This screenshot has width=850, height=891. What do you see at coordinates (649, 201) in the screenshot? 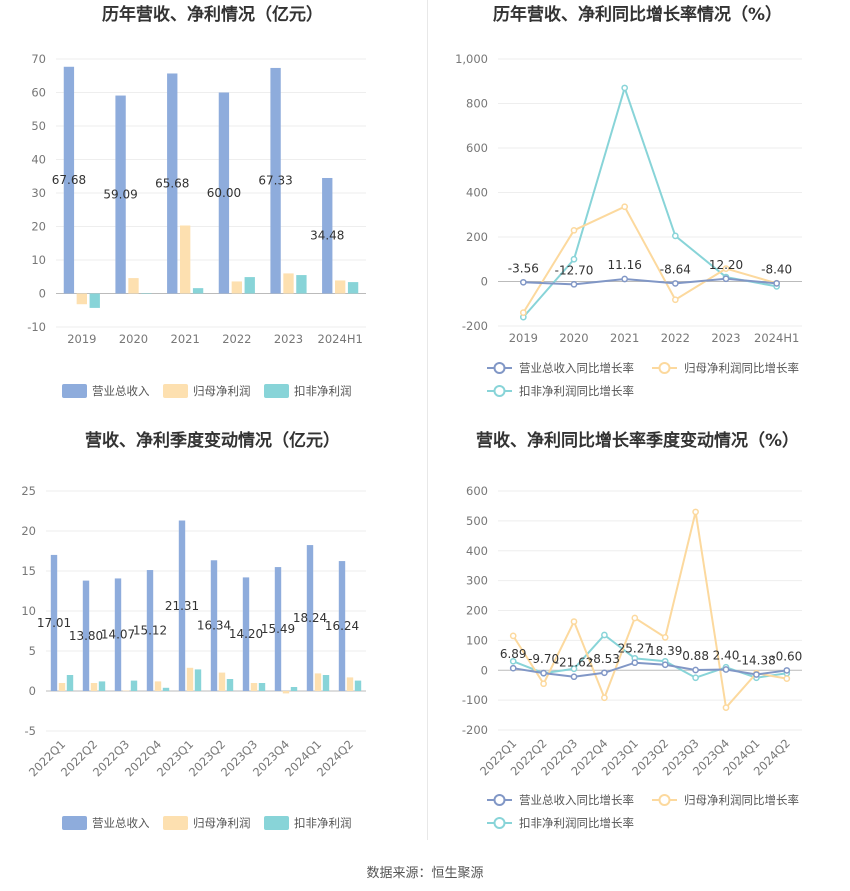
I see `series-line-deducted-profit-growth` at bounding box center [649, 201].